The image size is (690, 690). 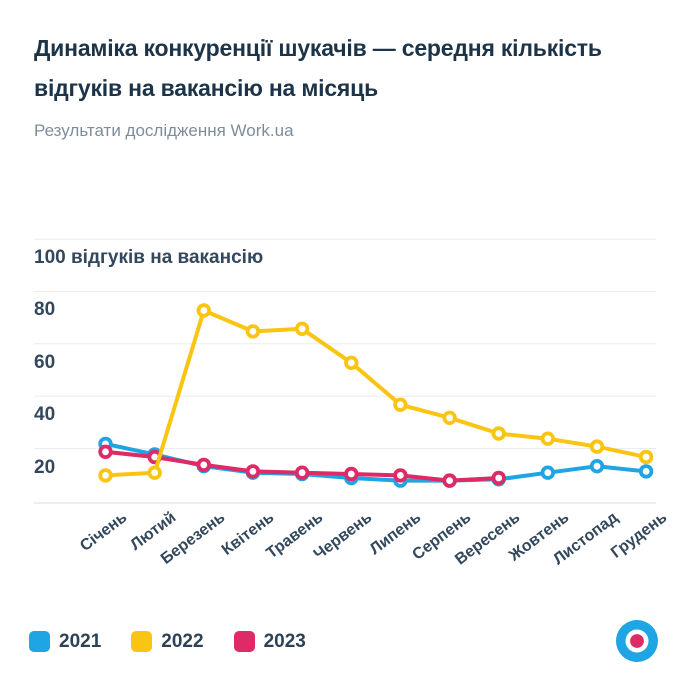 I want to click on legend-label: 2021, so click(x=80, y=641).